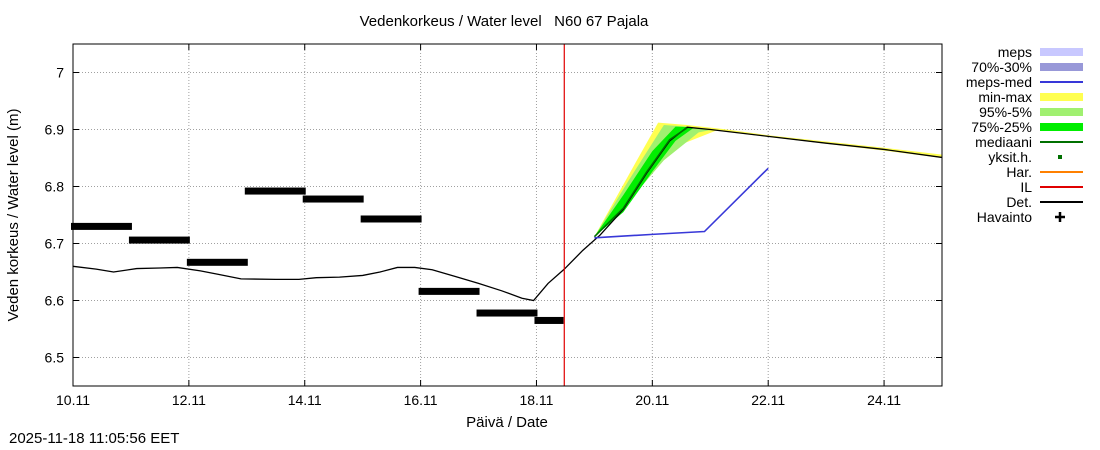 The height and width of the screenshot is (450, 1100). Describe the element at coordinates (1010, 157) in the screenshot. I see `legend-label-yksit: yksit.h.` at that location.